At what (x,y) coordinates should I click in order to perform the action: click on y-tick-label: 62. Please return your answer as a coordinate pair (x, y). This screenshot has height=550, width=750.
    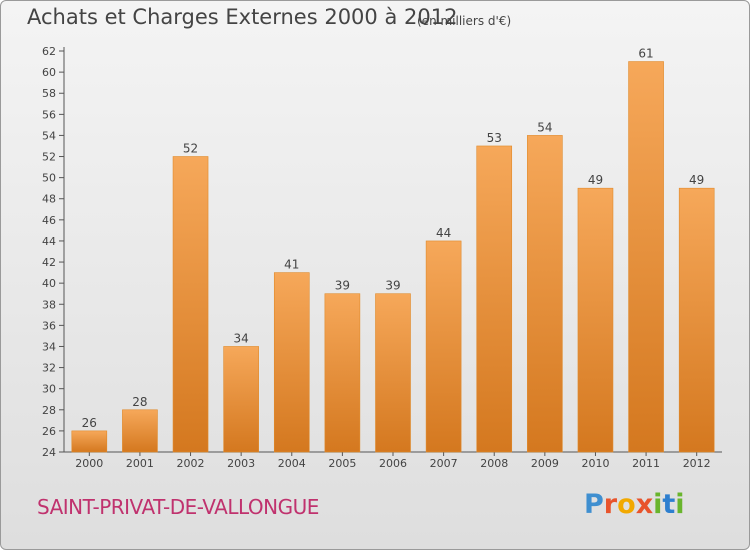
    Looking at the image, I should click on (49, 51).